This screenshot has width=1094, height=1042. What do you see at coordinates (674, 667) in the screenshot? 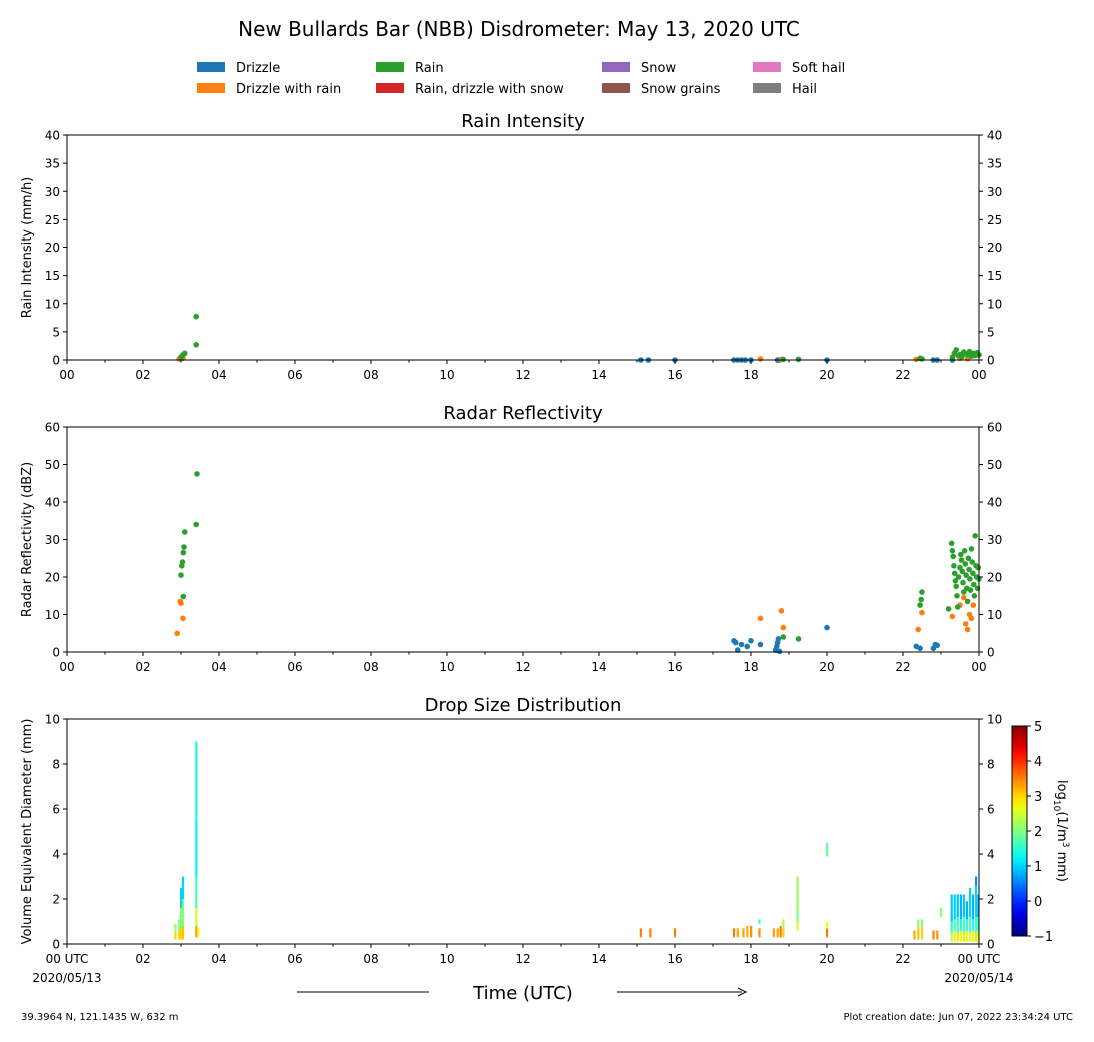
I see `xtick-label-1-8: 16` at bounding box center [674, 667].